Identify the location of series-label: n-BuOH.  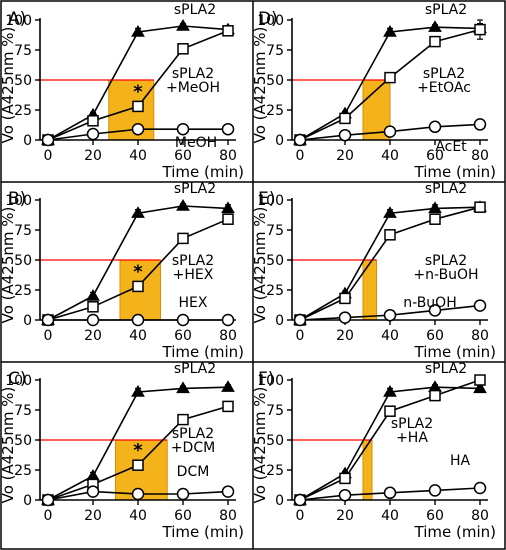
(429, 303).